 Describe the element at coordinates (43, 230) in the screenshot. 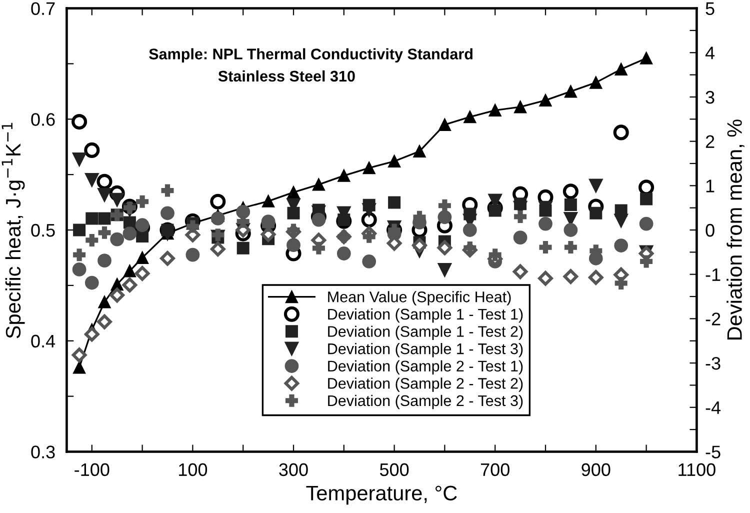

I see `y-tick-label: 0.5` at that location.